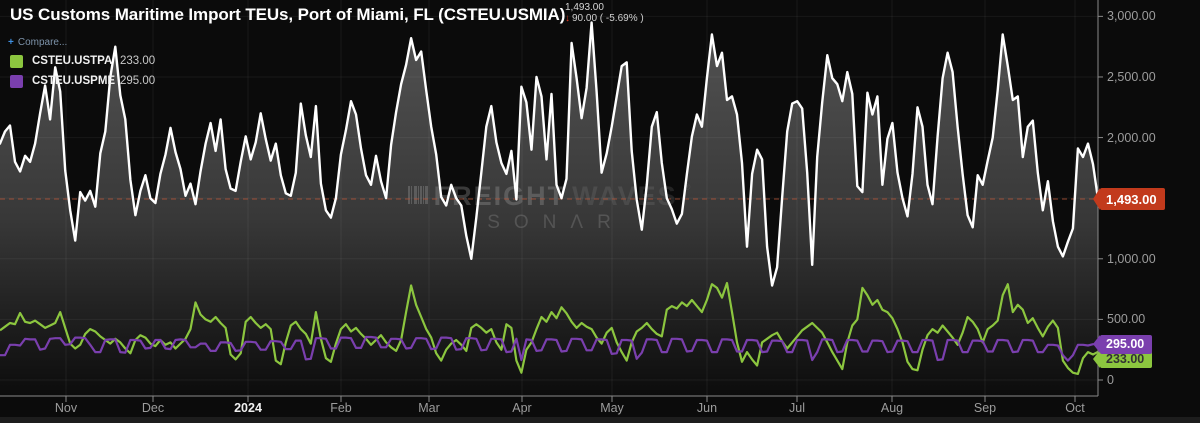 The width and height of the screenshot is (1200, 423). What do you see at coordinates (707, 408) in the screenshot?
I see `x-axis-label: Jun` at bounding box center [707, 408].